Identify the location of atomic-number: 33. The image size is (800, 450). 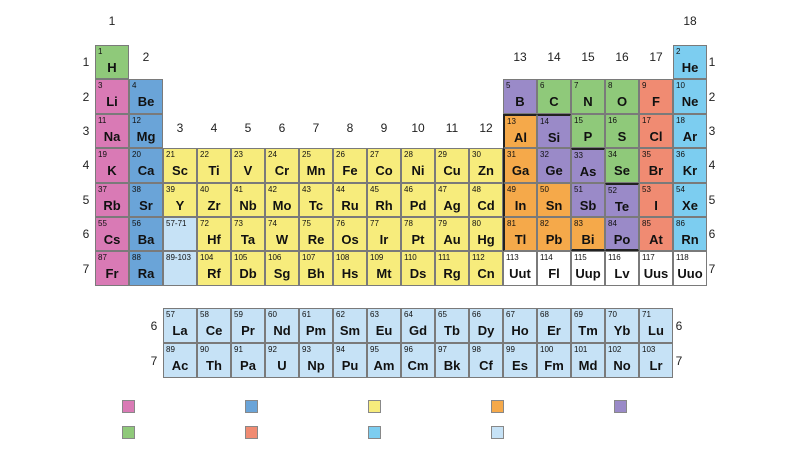
(578, 156).